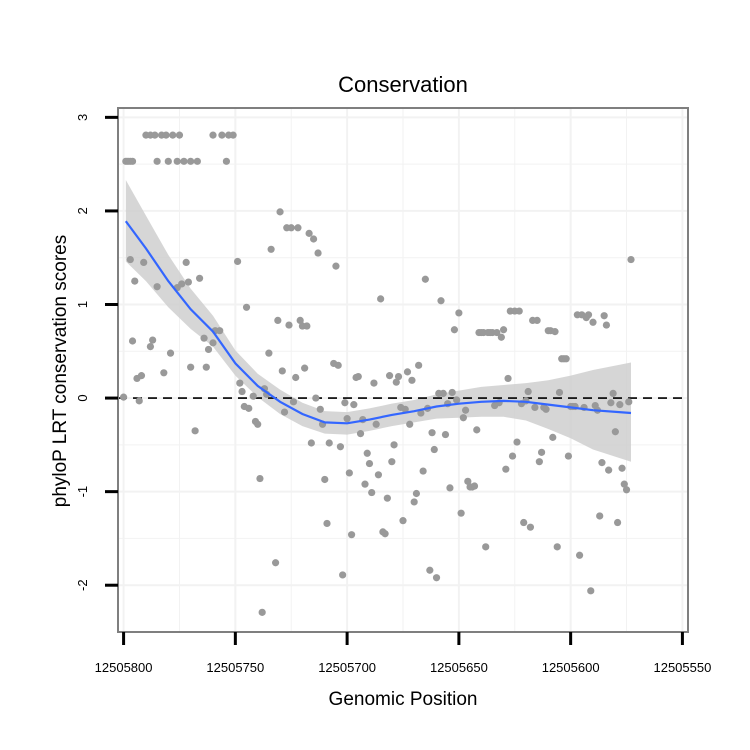  What do you see at coordinates (235, 667) in the screenshot?
I see `x-tick-label: 12505750` at bounding box center [235, 667].